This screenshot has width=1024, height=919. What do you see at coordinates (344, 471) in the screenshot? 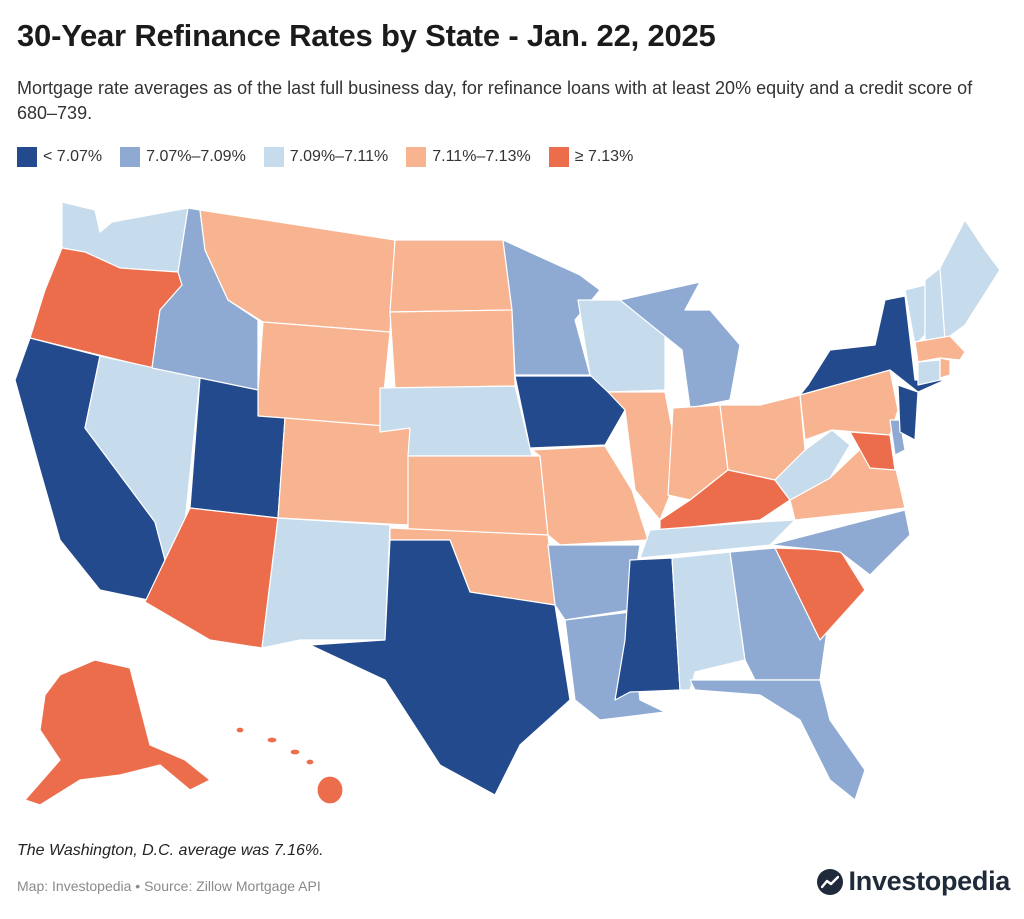
I see `state-CO` at bounding box center [344, 471].